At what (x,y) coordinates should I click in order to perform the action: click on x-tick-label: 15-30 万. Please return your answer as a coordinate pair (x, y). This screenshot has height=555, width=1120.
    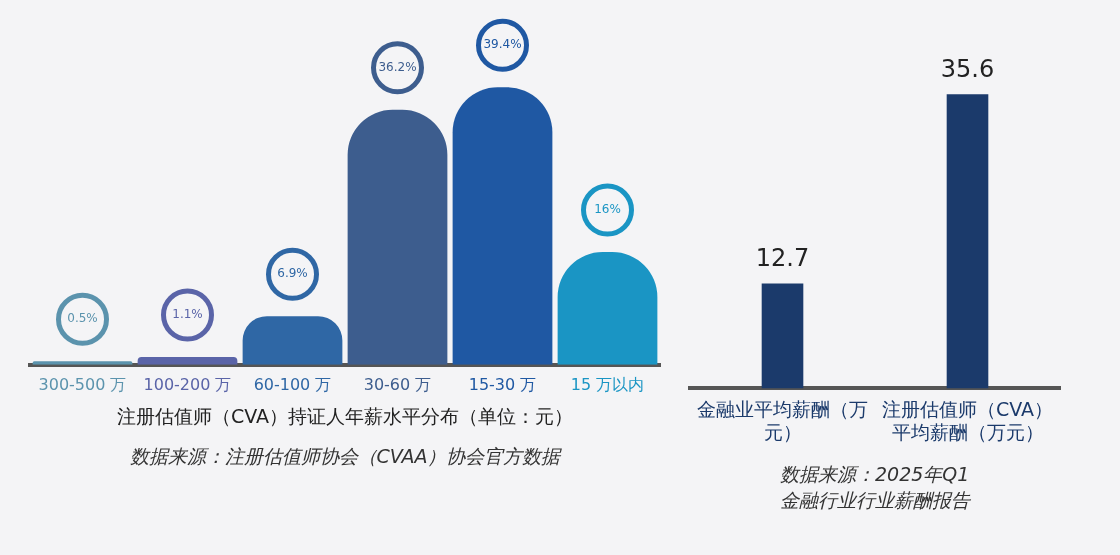
    Looking at the image, I should click on (502, 384).